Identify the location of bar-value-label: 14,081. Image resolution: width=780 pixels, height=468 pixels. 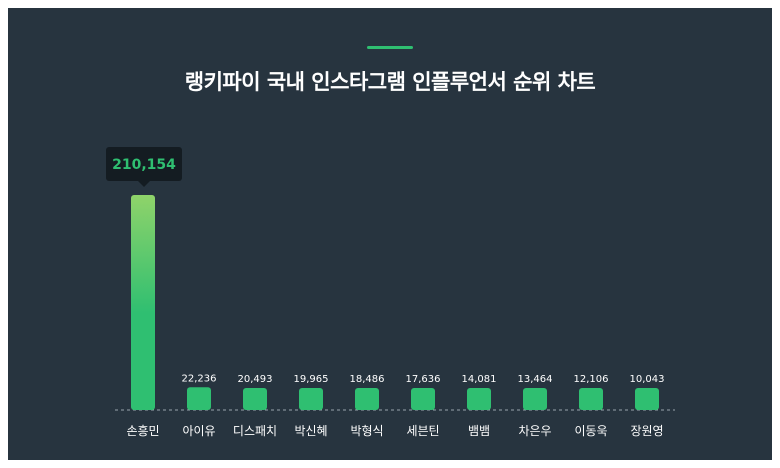
(479, 379).